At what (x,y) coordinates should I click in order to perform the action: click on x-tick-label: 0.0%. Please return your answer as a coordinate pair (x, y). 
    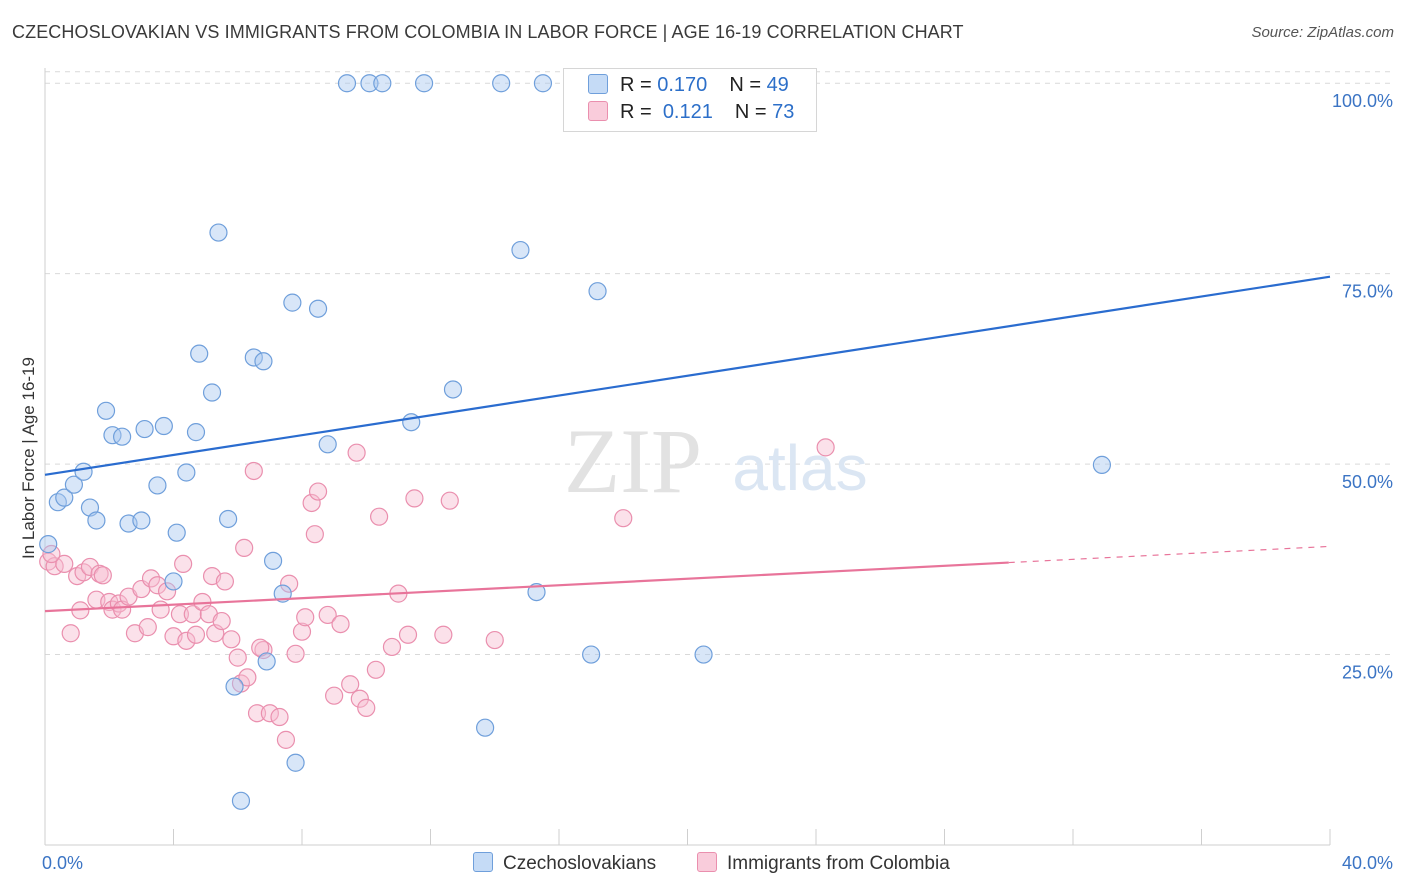
    Looking at the image, I should click on (62, 863).